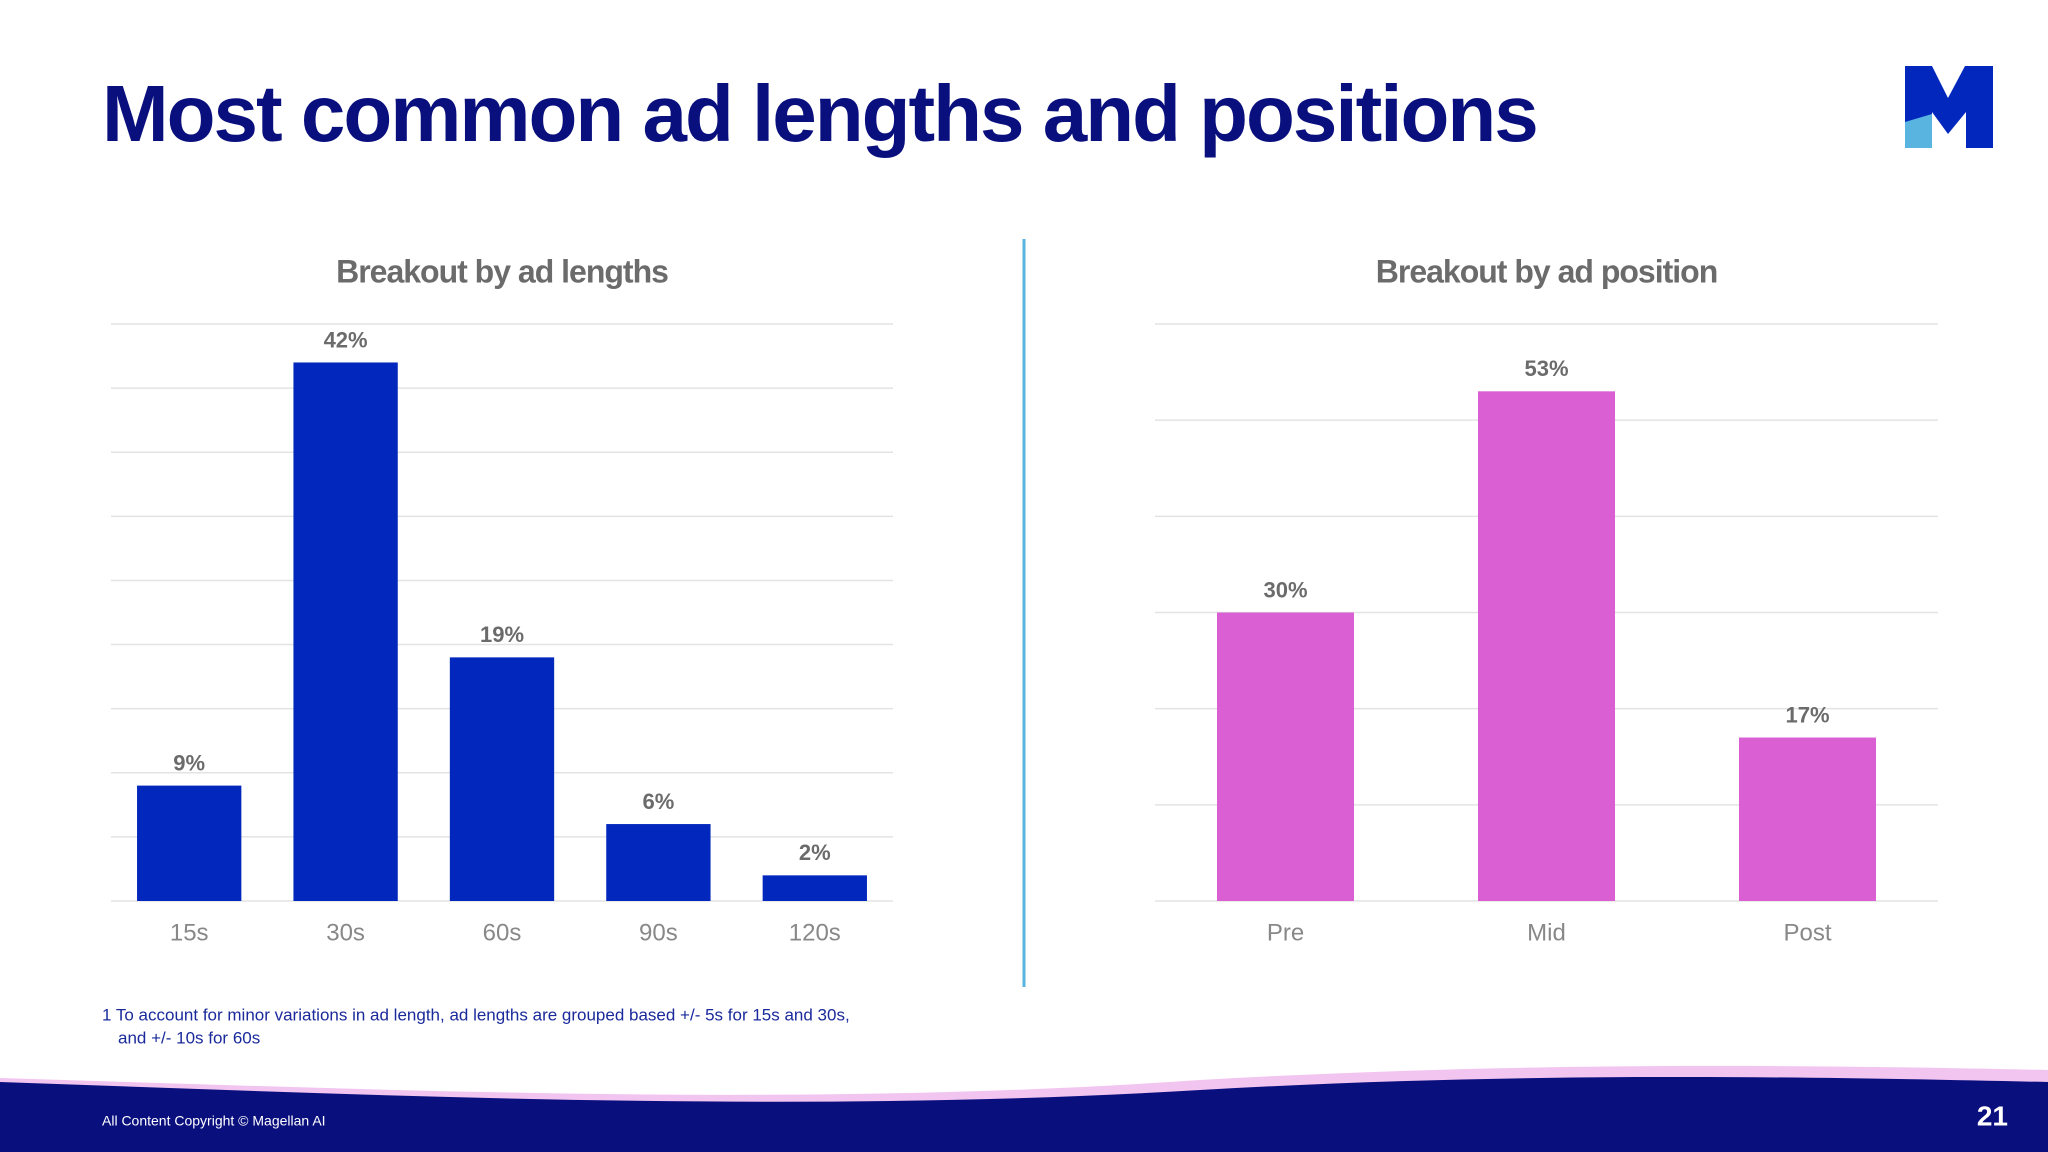 The image size is (2048, 1152). Describe the element at coordinates (345, 932) in the screenshot. I see `x-tick-label: 30s` at that location.